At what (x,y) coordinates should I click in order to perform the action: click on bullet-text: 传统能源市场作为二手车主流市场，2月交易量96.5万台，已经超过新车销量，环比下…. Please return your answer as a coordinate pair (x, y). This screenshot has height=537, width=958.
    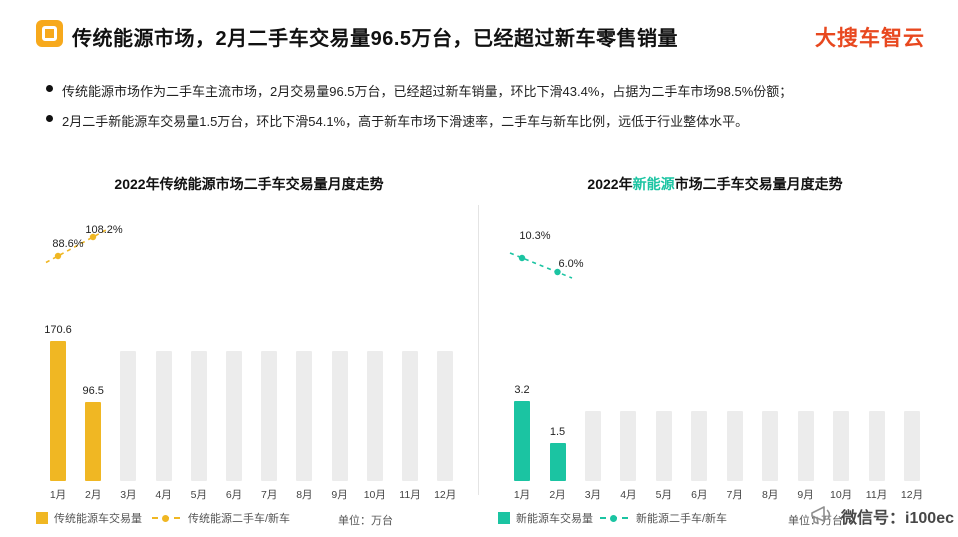
    Looking at the image, I should click on (427, 91).